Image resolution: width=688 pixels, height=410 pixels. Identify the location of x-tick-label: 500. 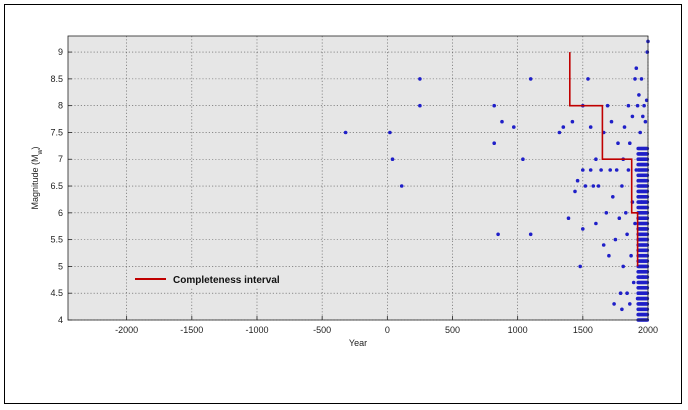
(452, 330).